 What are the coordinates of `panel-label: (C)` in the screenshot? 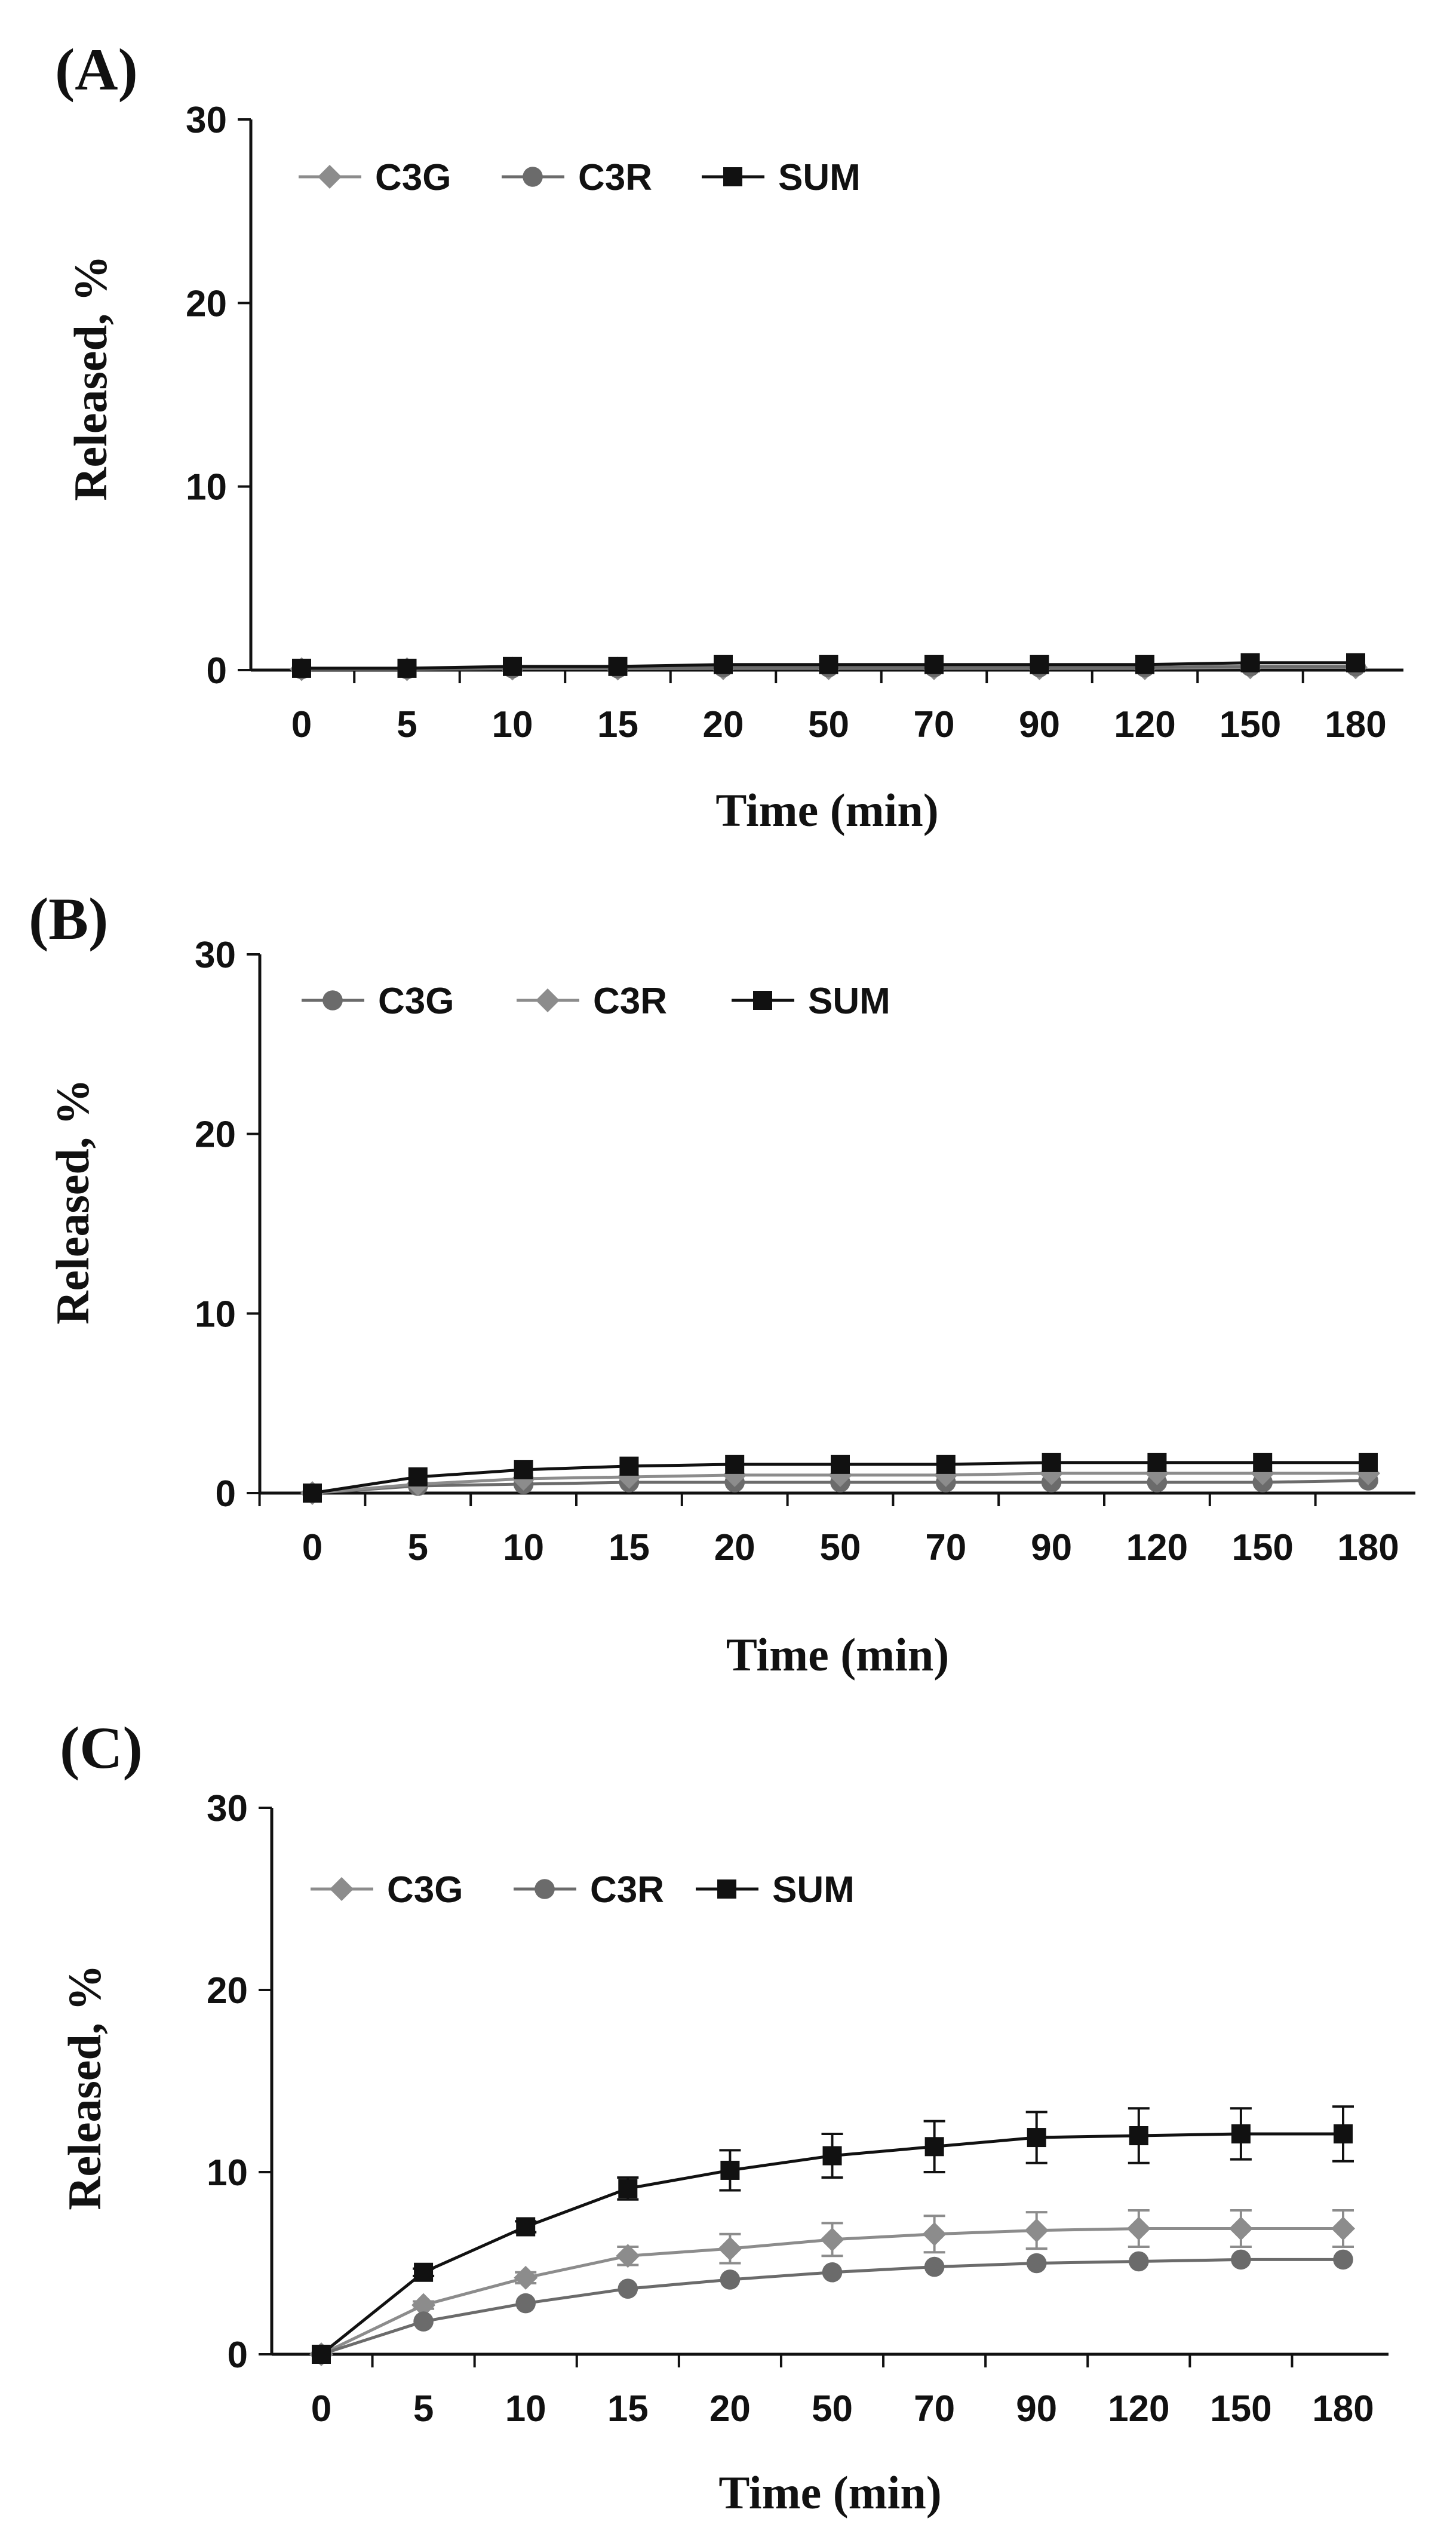 It's located at (101, 1748).